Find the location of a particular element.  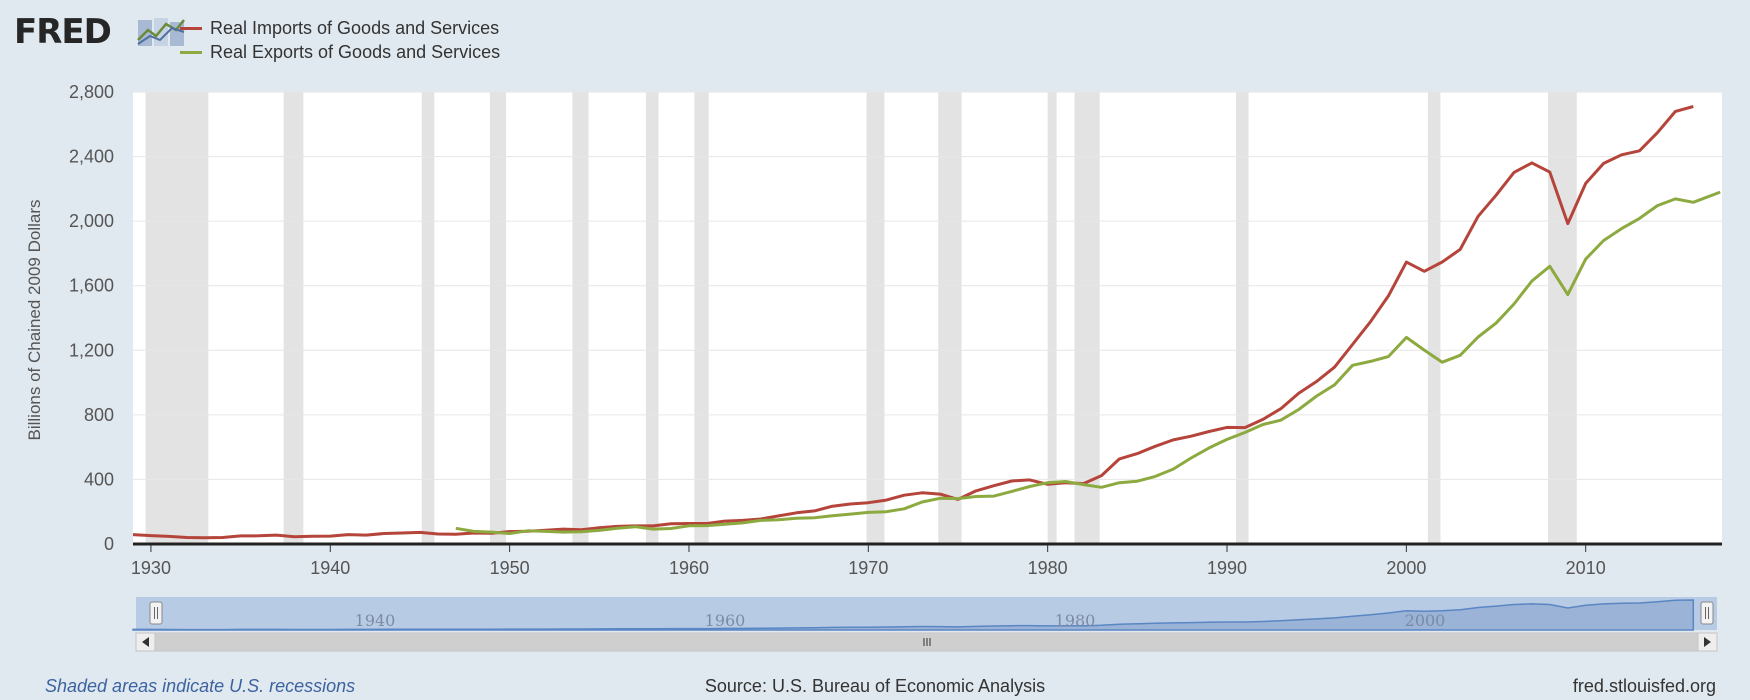

chevron-left-icon is located at coordinates (145, 642).